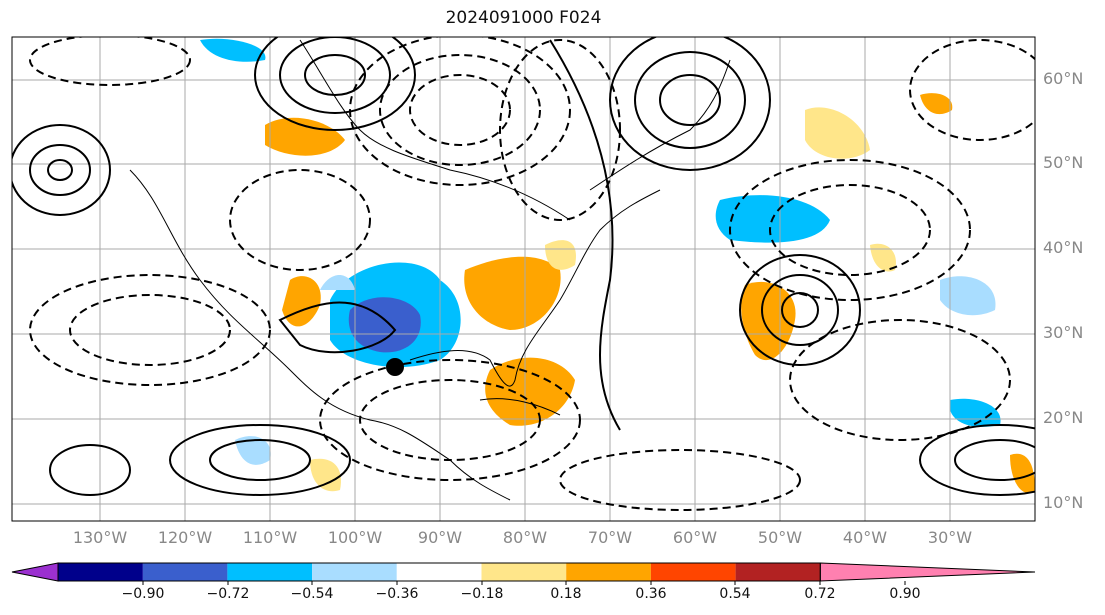 The height and width of the screenshot is (615, 1105). What do you see at coordinates (780, 537) in the screenshot?
I see `lon-label: 50°W` at bounding box center [780, 537].